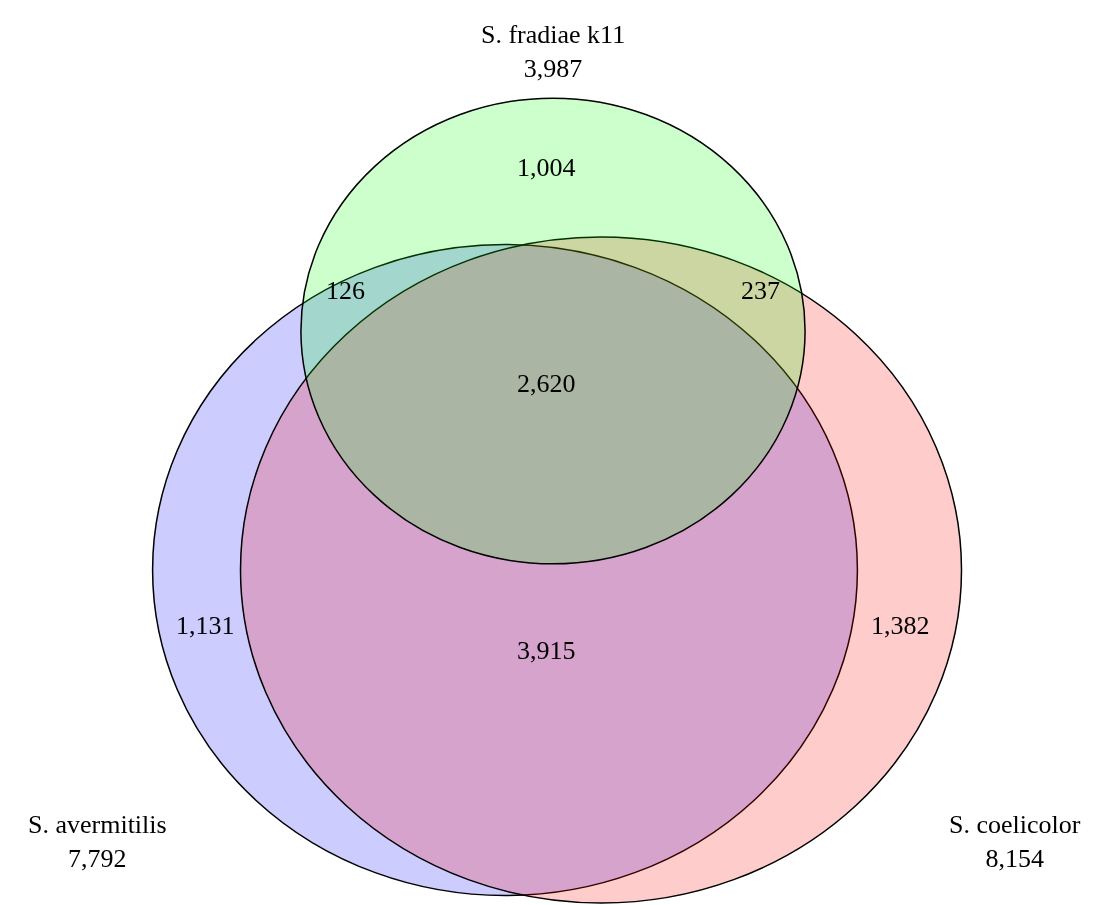  What do you see at coordinates (345, 290) in the screenshot?
I see `text: 126` at bounding box center [345, 290].